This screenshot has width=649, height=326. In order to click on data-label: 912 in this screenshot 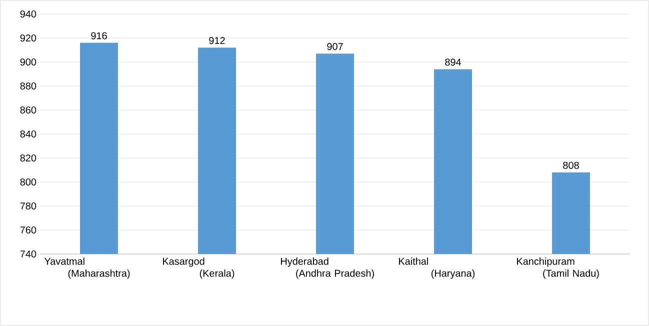, I will do `click(217, 40)`.